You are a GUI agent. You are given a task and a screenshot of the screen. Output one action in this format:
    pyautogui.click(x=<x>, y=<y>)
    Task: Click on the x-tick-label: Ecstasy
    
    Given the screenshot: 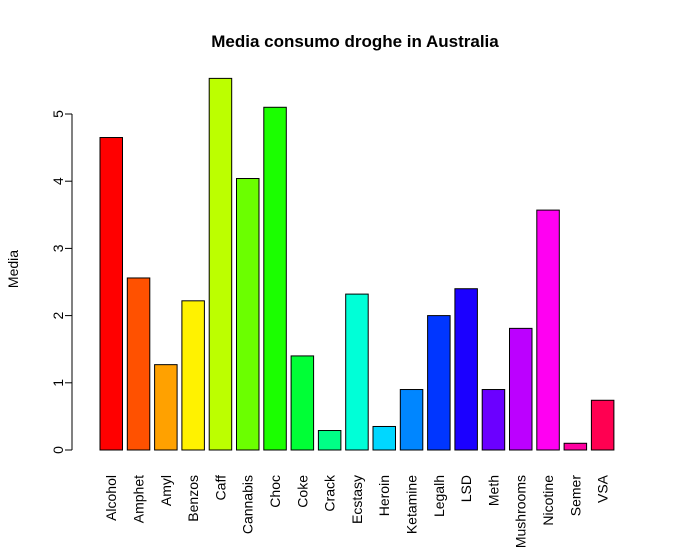 What is the action you would take?
    pyautogui.click(x=357, y=499)
    